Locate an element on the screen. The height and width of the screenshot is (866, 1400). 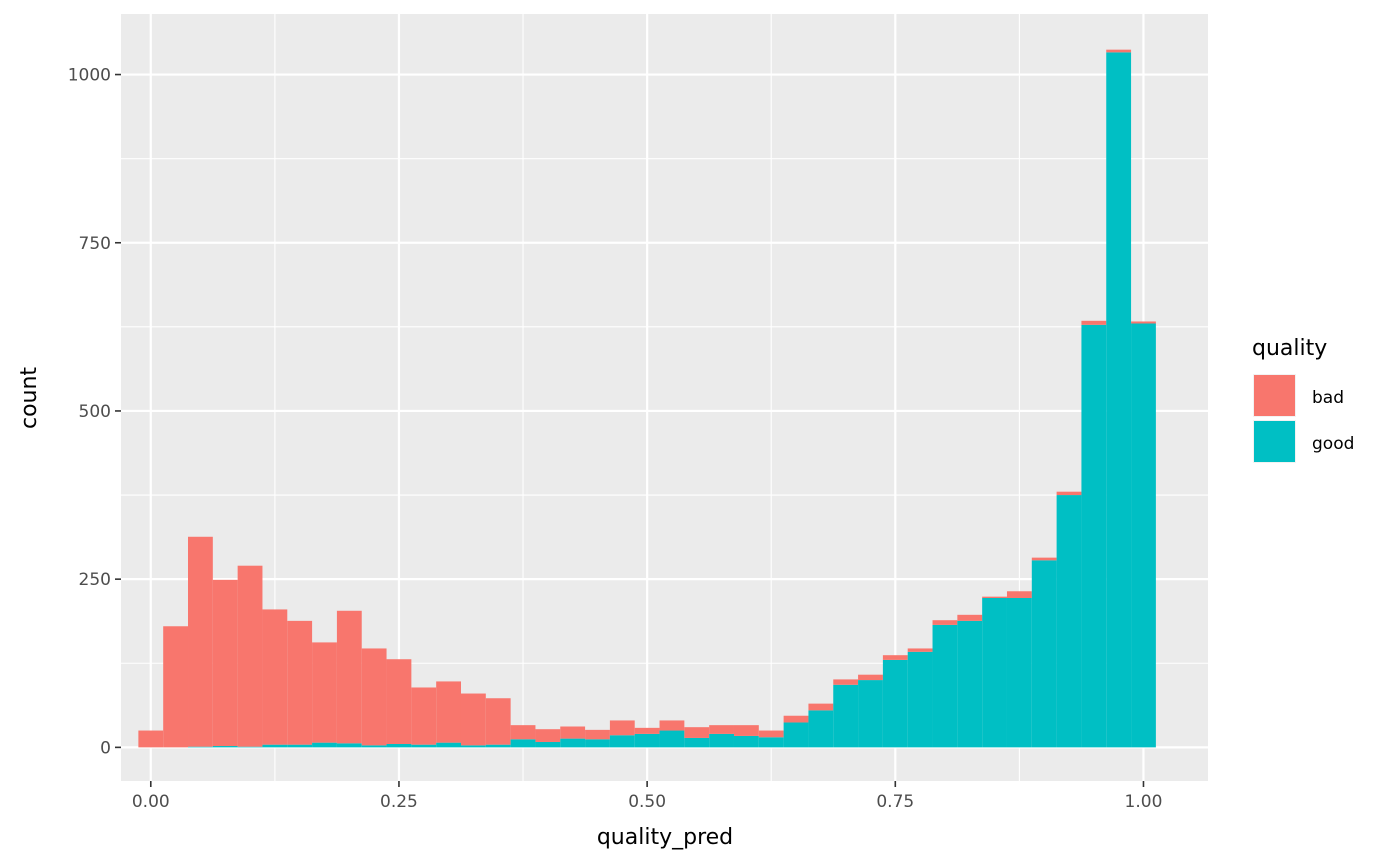
y-axis-tick-labels: 0 250 500 750 1000 is located at coordinates (89, 412).